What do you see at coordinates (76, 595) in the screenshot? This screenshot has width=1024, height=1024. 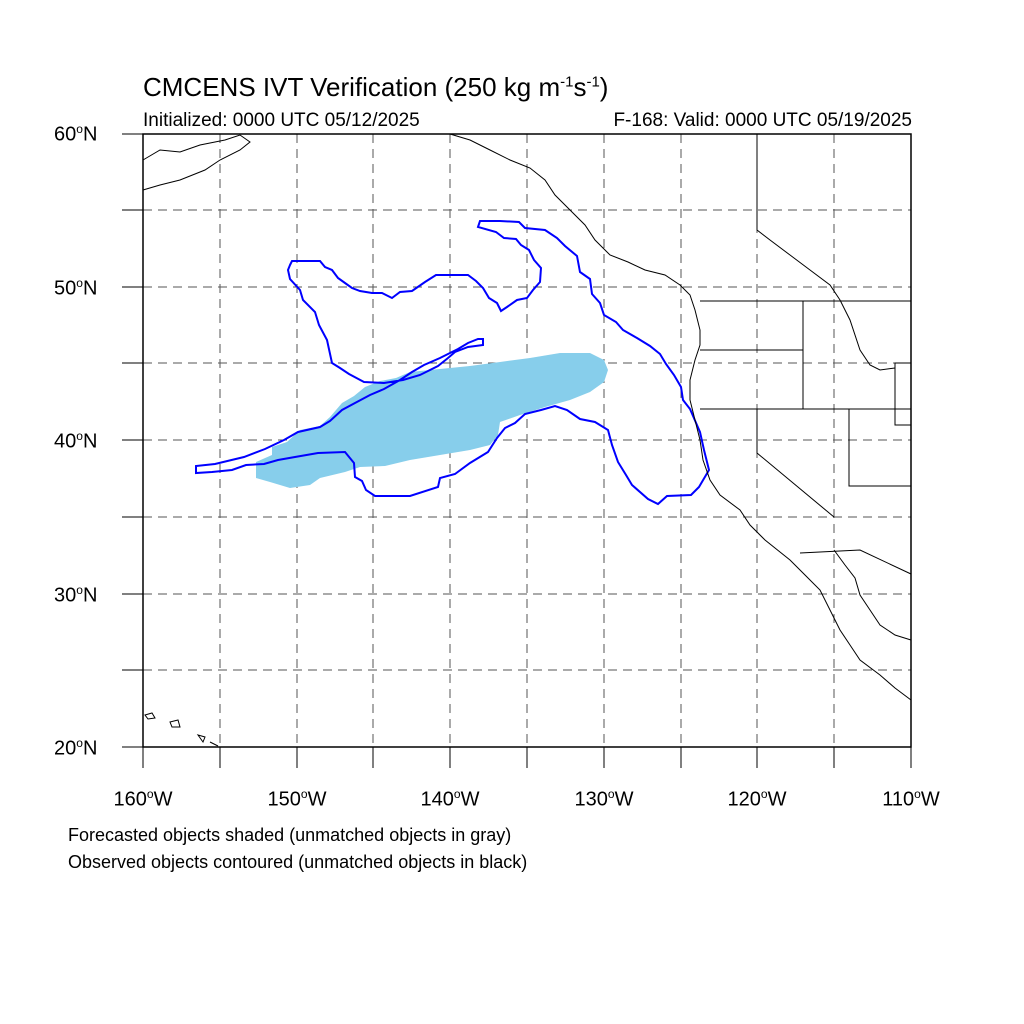 I see `lat-label-30n: 30oN` at bounding box center [76, 595].